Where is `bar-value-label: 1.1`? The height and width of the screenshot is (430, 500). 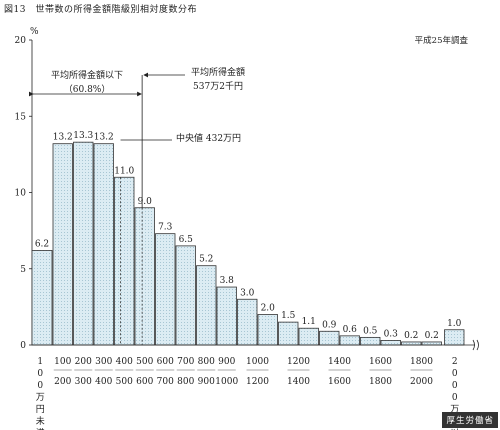
bar-value-label: 1.1 is located at coordinates (309, 322).